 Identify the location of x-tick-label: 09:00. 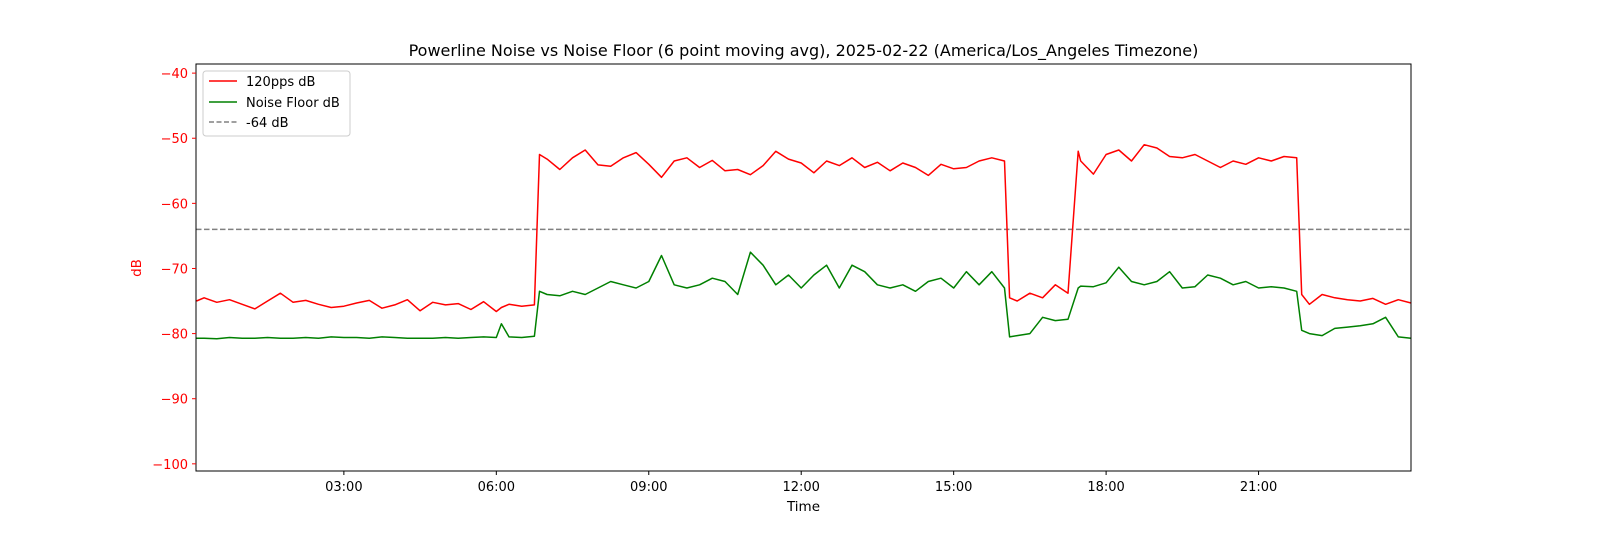
(648, 487).